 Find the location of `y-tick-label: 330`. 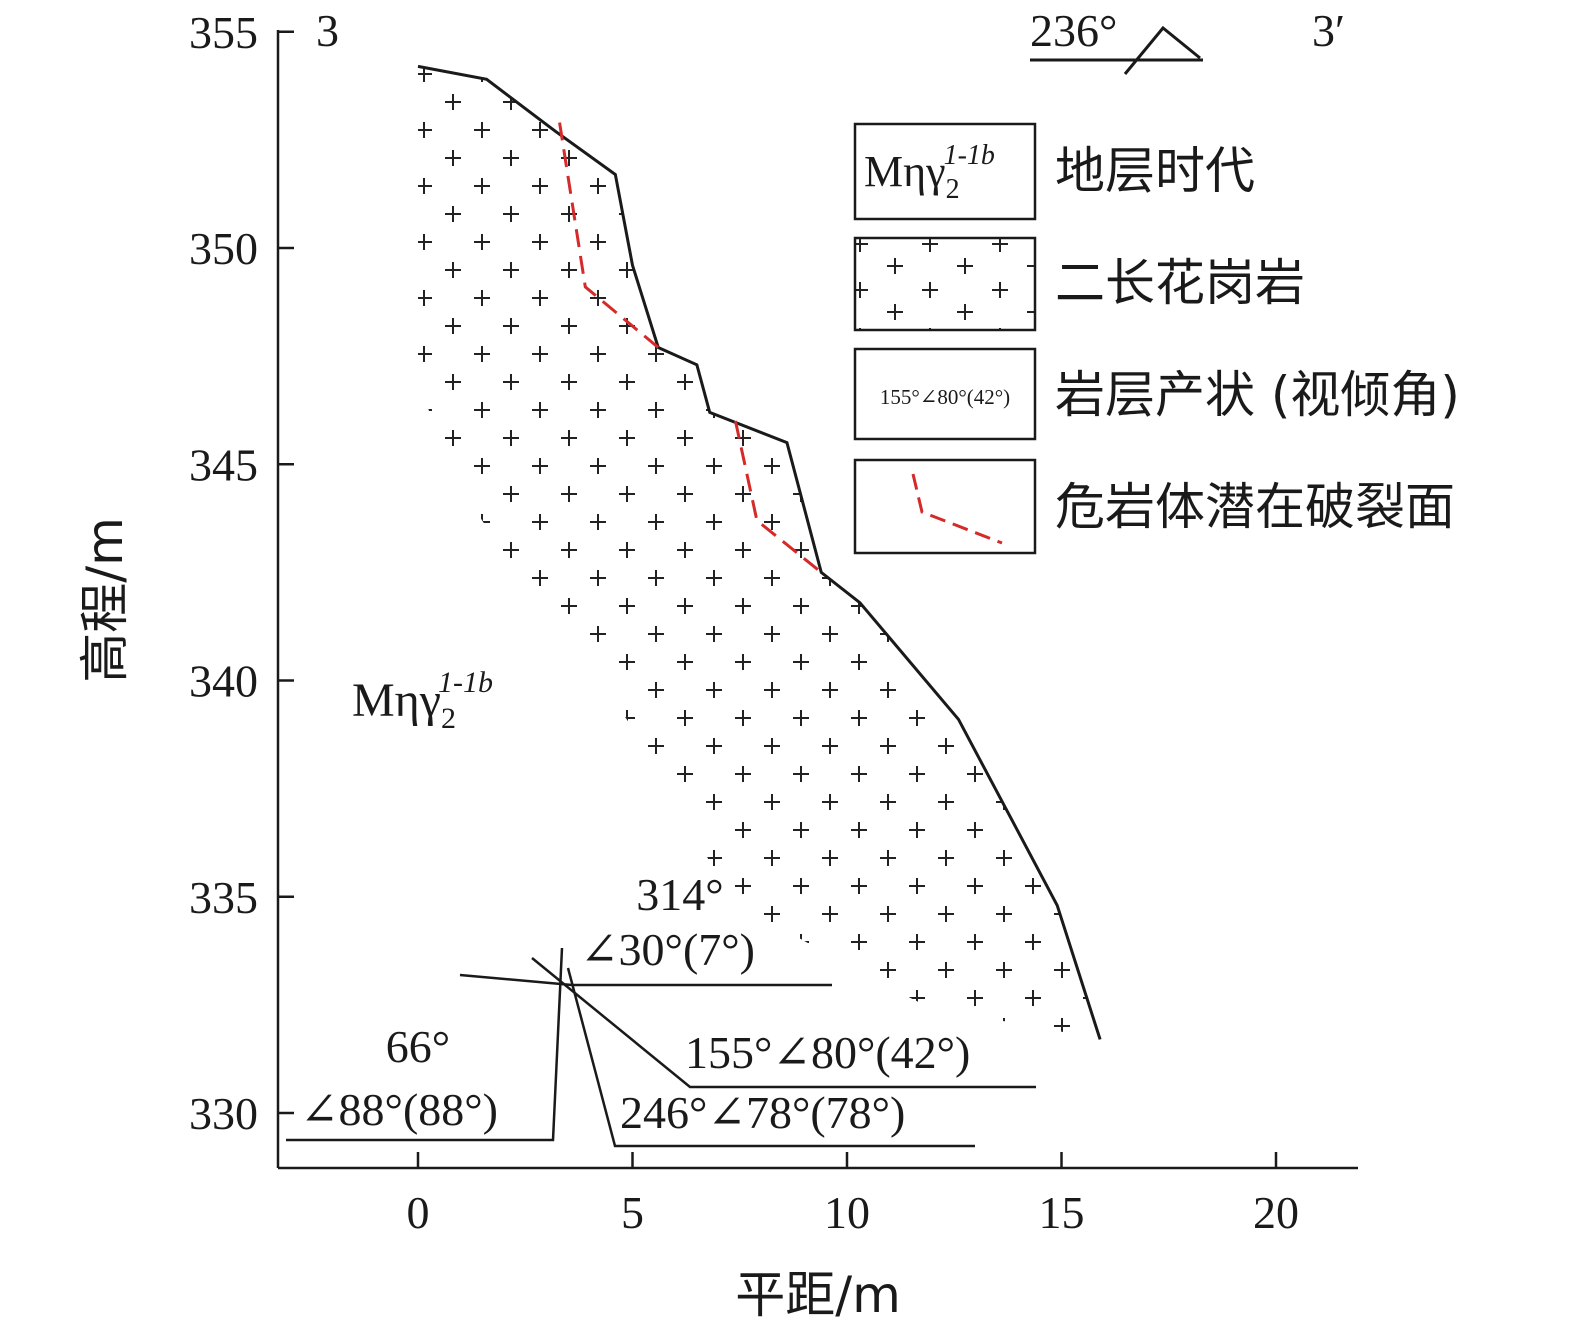

y-tick-label: 330 is located at coordinates (223, 1113).